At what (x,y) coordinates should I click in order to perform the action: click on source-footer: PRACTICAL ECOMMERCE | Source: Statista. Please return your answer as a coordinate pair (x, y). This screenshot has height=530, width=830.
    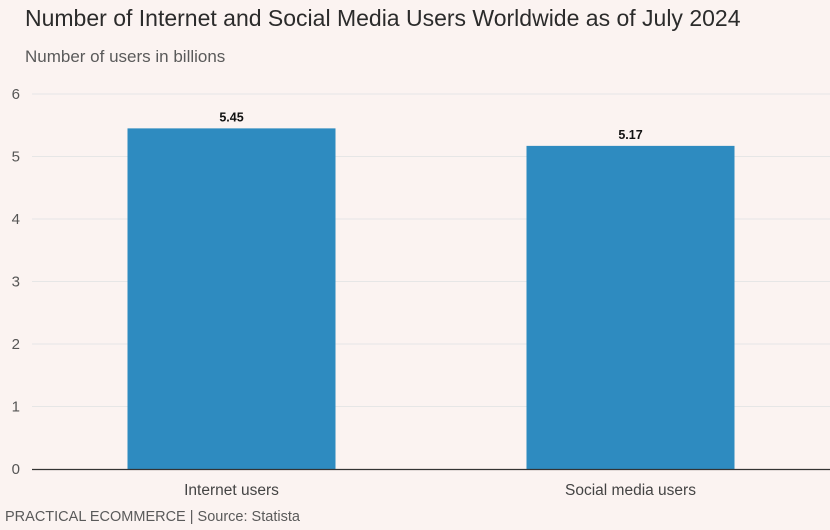
    Looking at the image, I should click on (152, 517).